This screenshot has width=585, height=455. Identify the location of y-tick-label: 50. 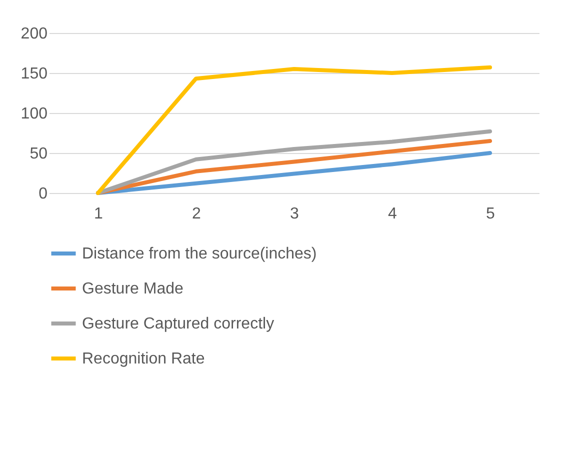
(39, 154).